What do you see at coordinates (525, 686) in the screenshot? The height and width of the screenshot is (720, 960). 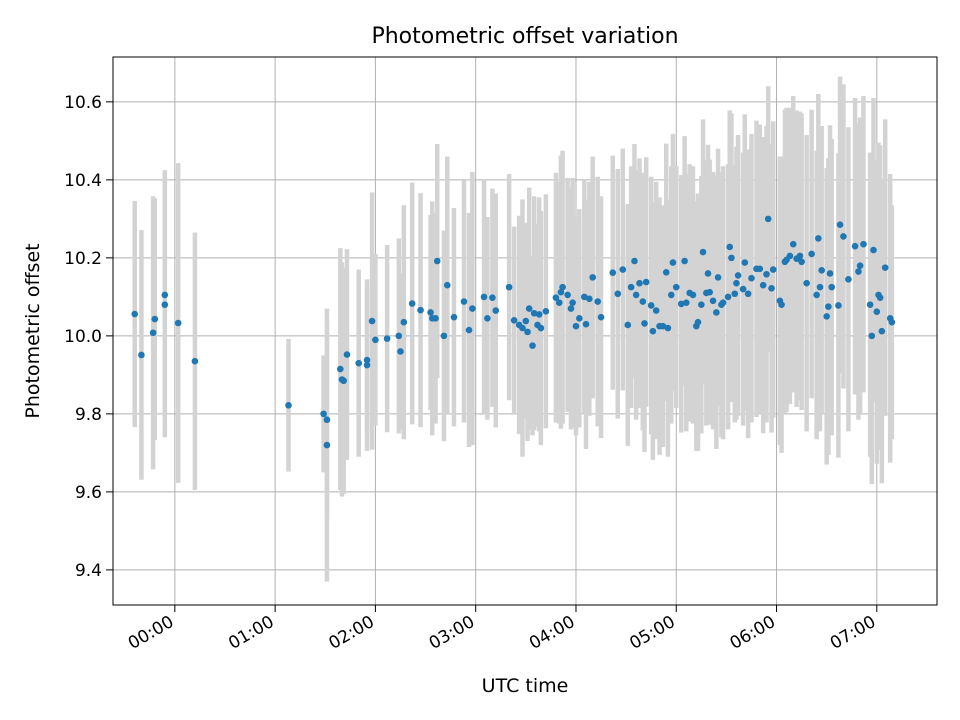 I see `x-axis-label: UTC time` at bounding box center [525, 686].